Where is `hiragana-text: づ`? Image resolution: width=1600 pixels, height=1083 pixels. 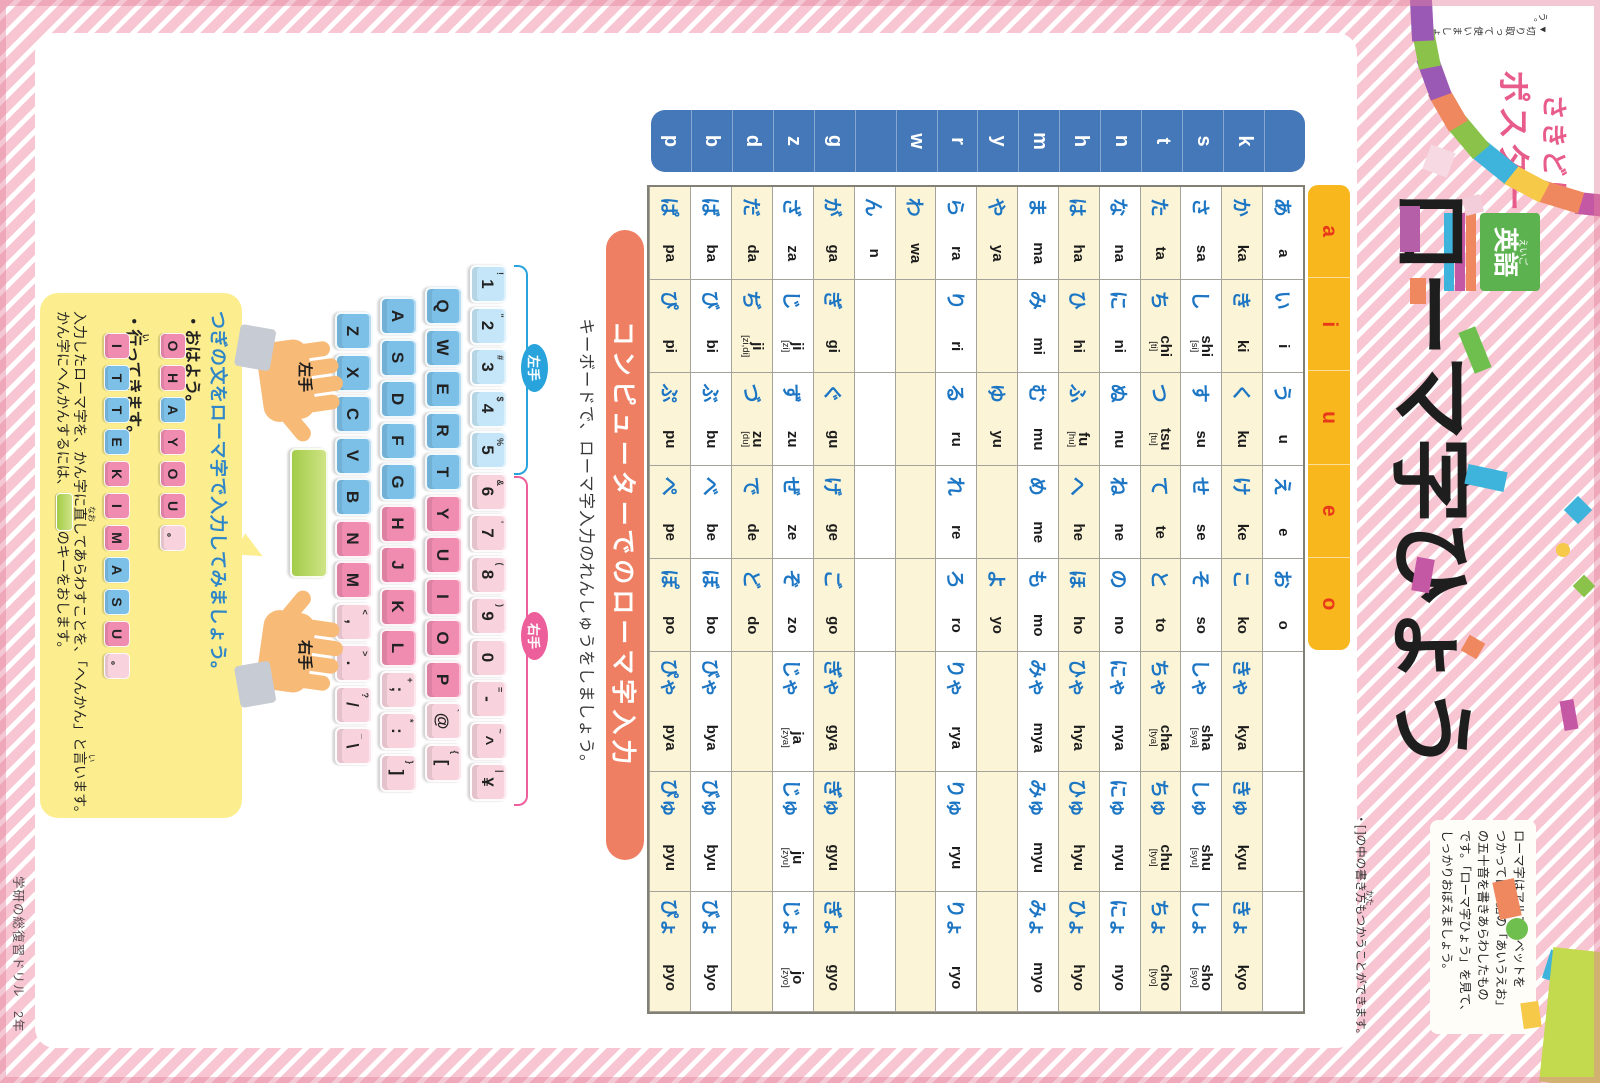 hiragana-text: づ is located at coordinates (750, 393).